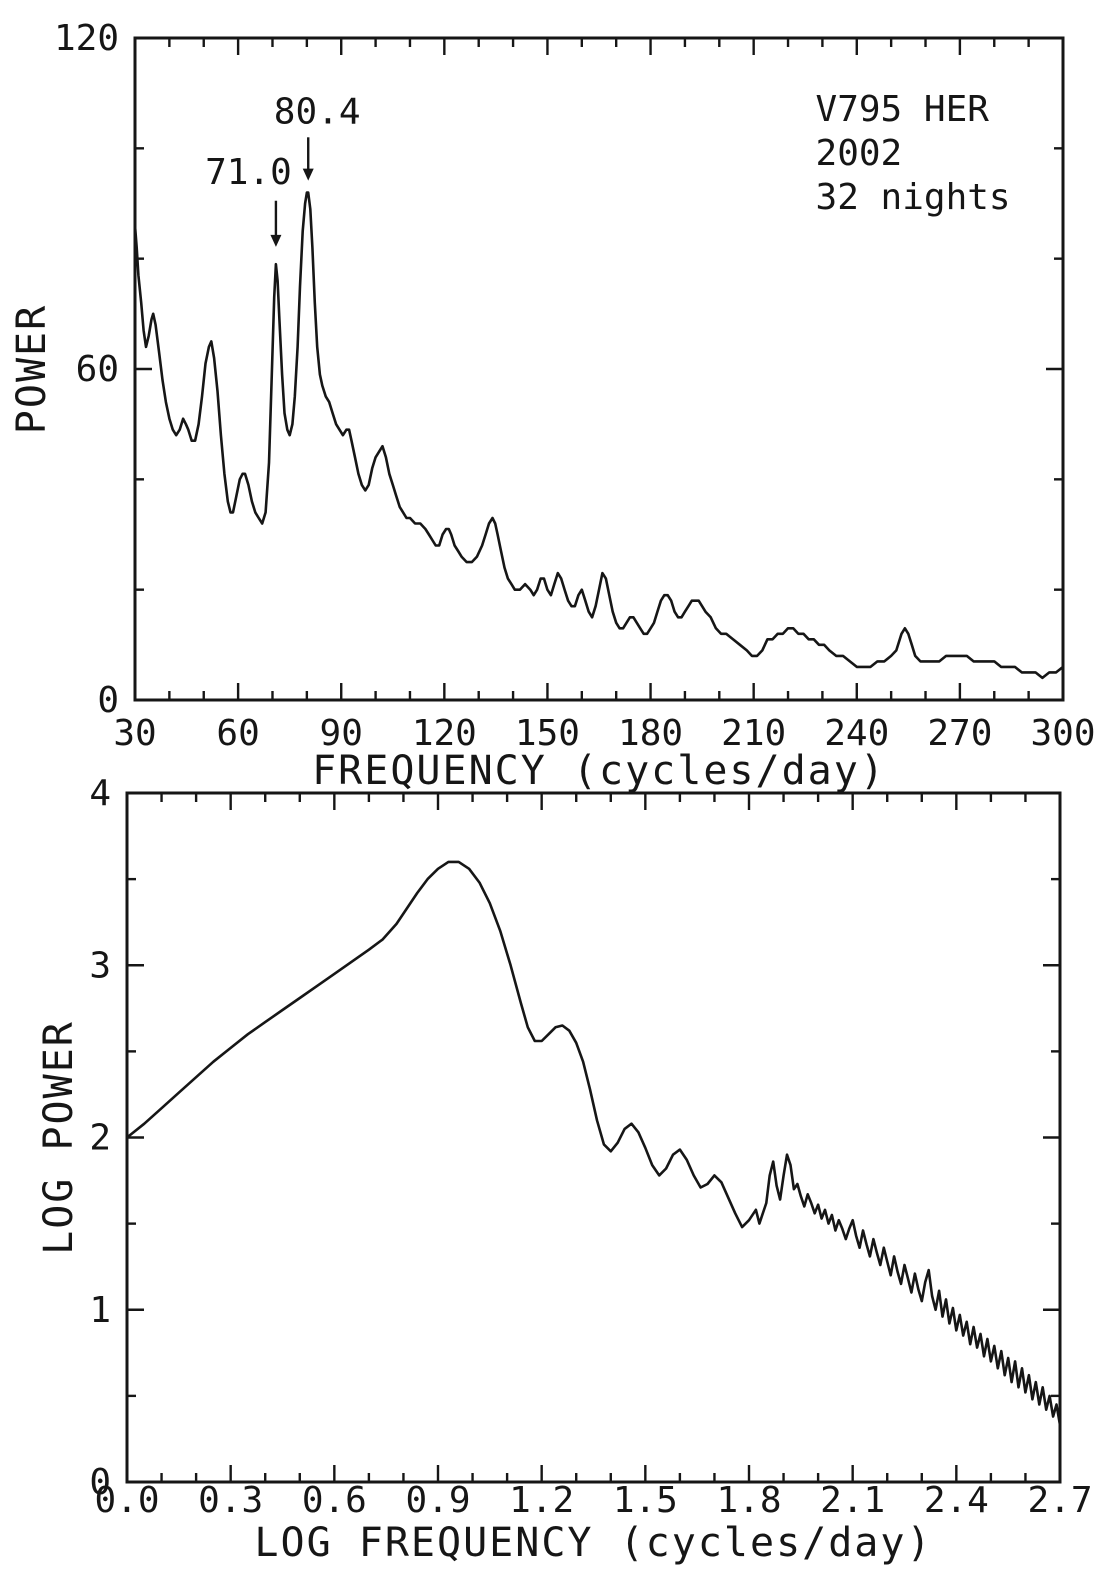 The image size is (1107, 1572). Describe the element at coordinates (32, 369) in the screenshot. I see `top-y-axis-title: POWER` at that location.